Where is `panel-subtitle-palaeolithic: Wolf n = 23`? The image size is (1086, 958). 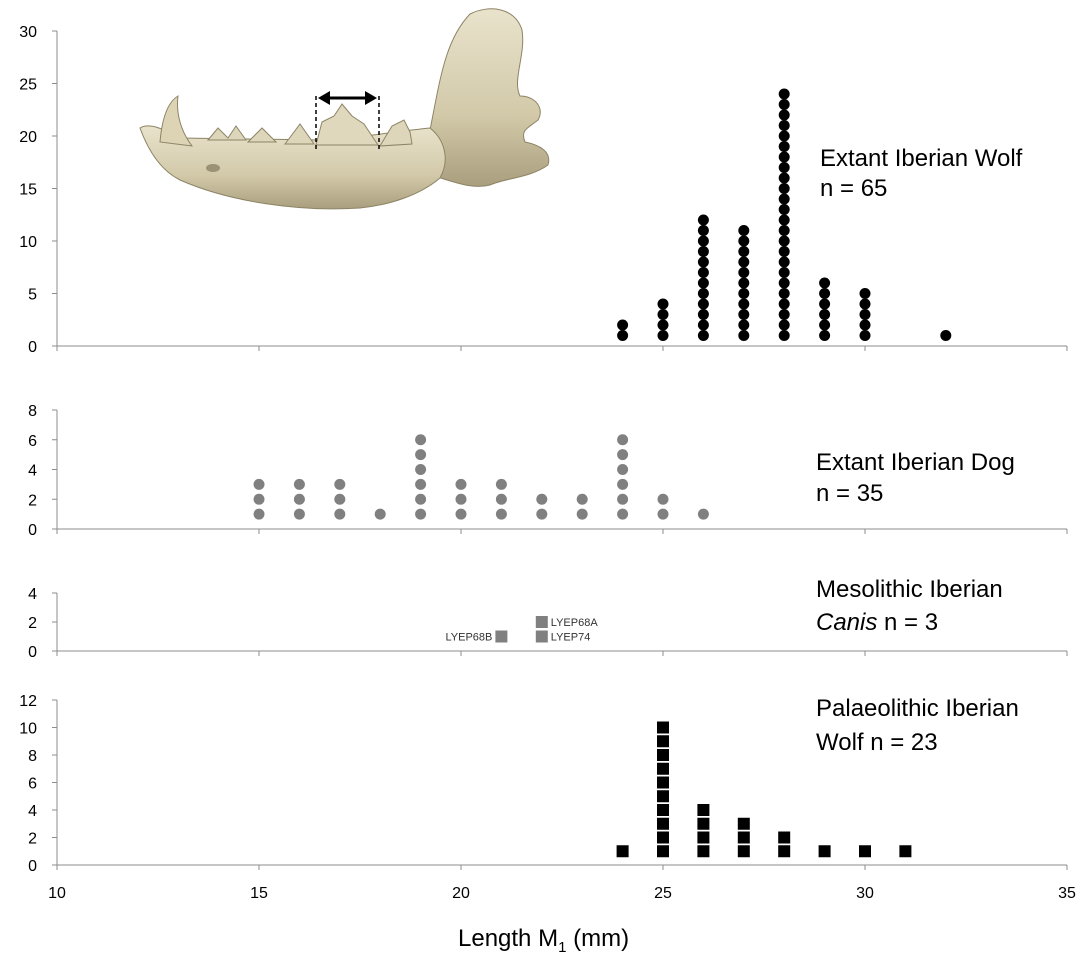
panel-subtitle-palaeolithic: Wolf n = 23 is located at coordinates (877, 742).